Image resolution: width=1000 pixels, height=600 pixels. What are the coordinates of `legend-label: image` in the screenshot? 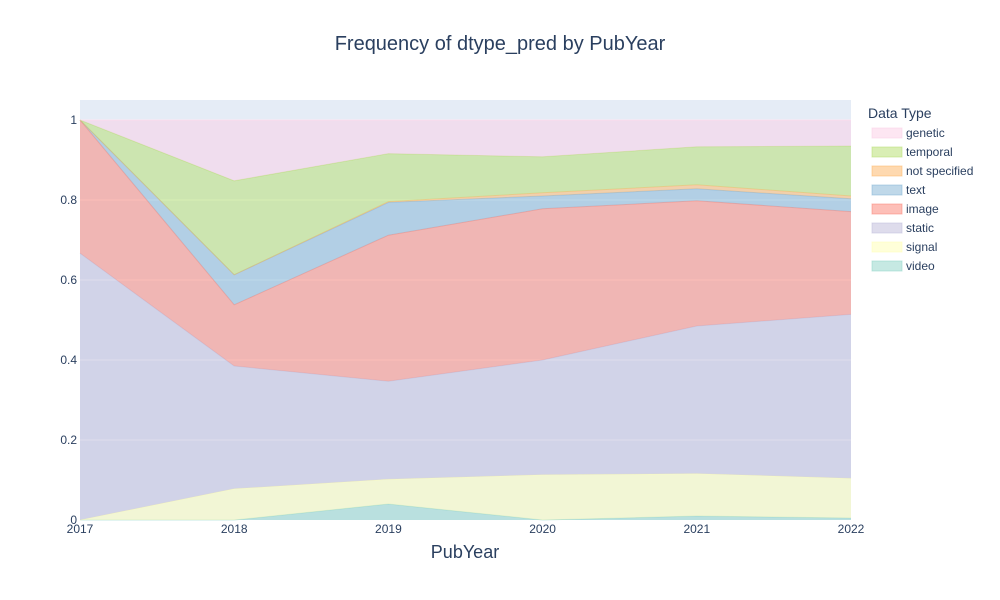 It's located at (922, 209).